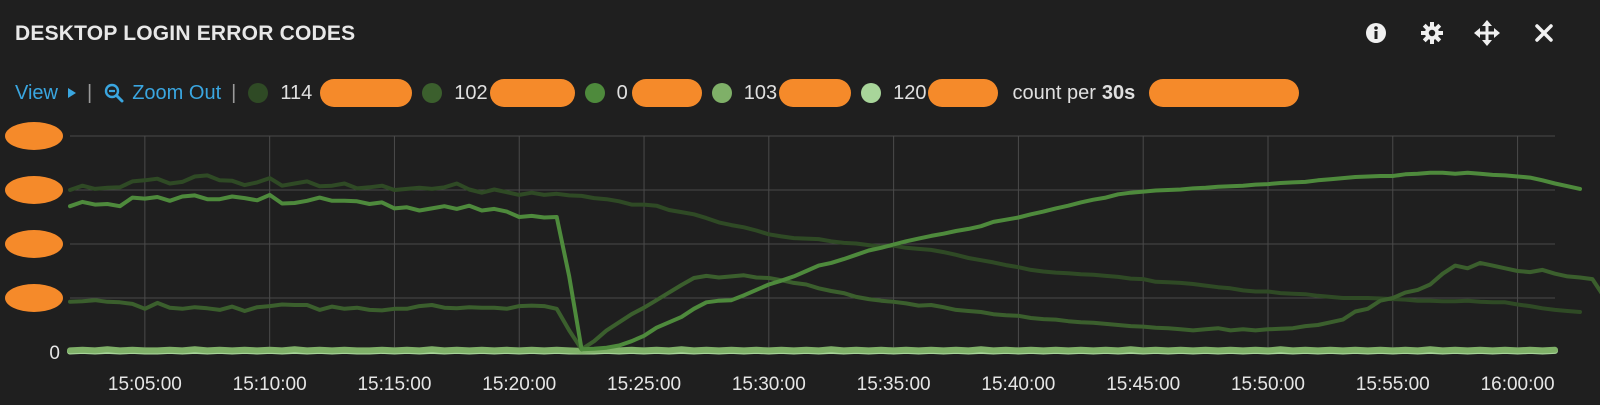  I want to click on x-tick-label: 15:10:00, so click(270, 384).